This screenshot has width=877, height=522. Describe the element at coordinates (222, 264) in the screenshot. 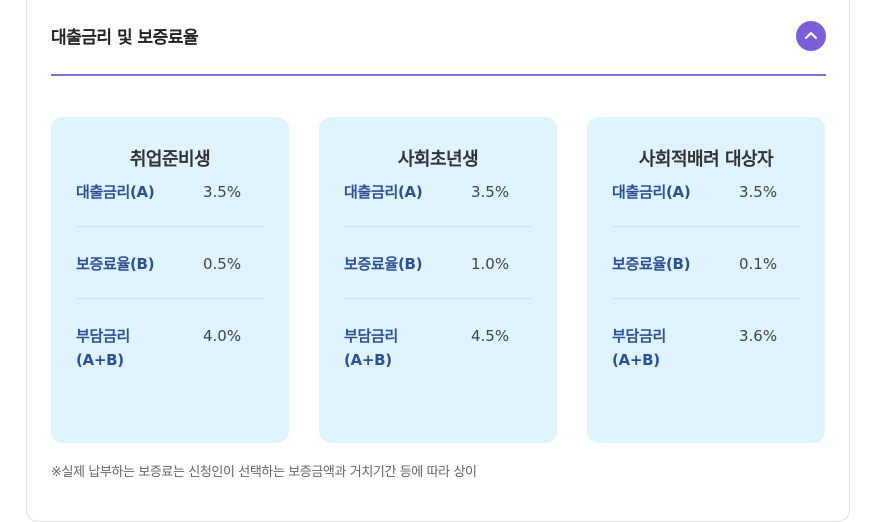

I see `guarantee-rate-value: 0.5%` at that location.